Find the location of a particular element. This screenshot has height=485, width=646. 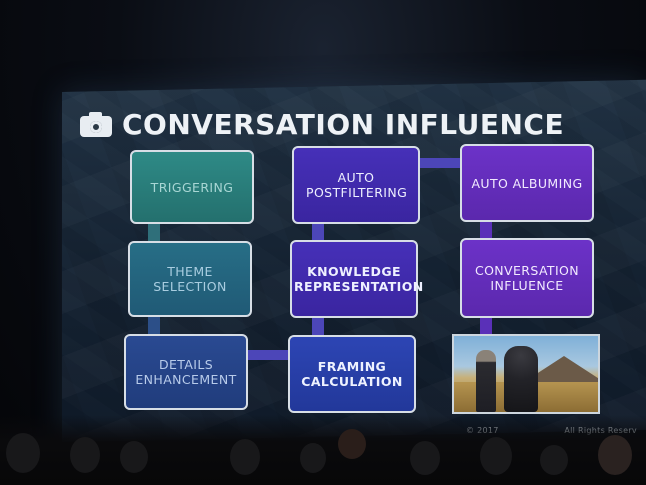

box-auto-albuming: AUTO ALBUMING is located at coordinates (527, 183).